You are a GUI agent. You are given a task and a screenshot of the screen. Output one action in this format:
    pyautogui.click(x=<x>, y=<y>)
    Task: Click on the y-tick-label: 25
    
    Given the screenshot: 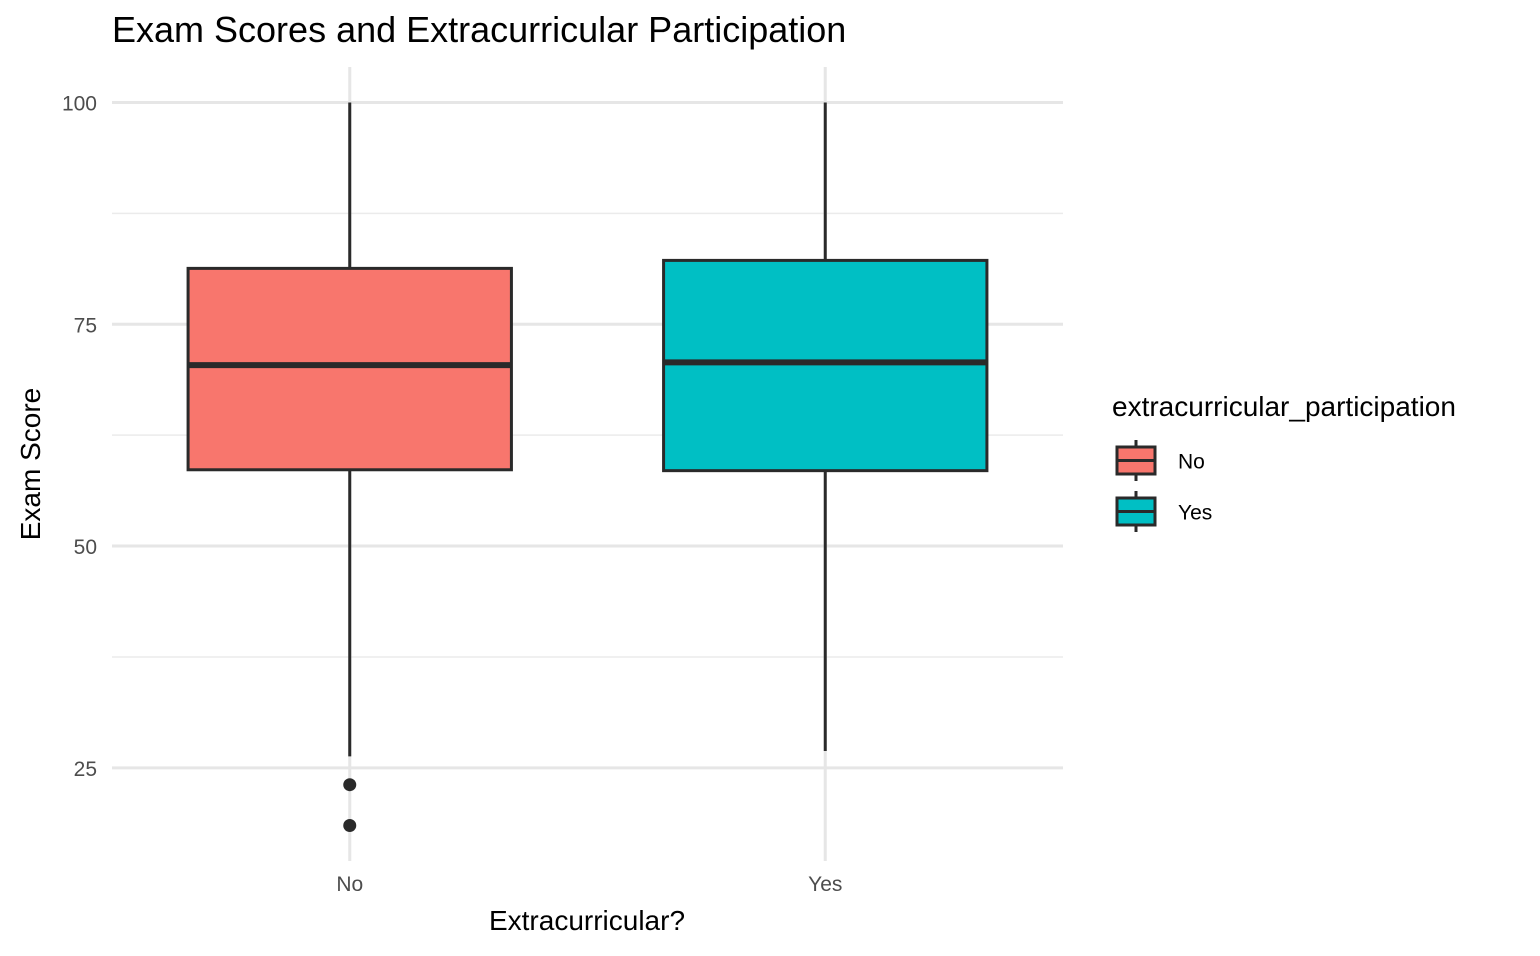 What is the action you would take?
    pyautogui.click(x=85, y=769)
    